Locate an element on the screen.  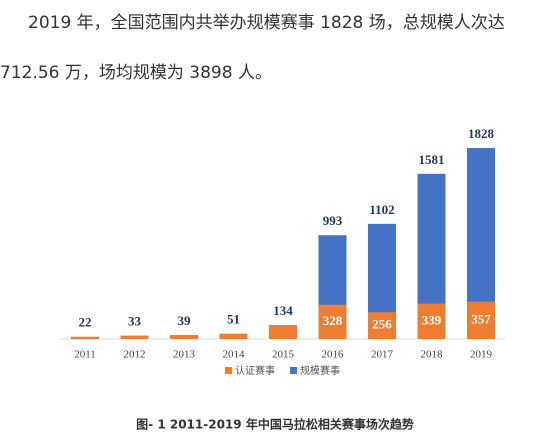
data-label: 328 is located at coordinates (333, 320).